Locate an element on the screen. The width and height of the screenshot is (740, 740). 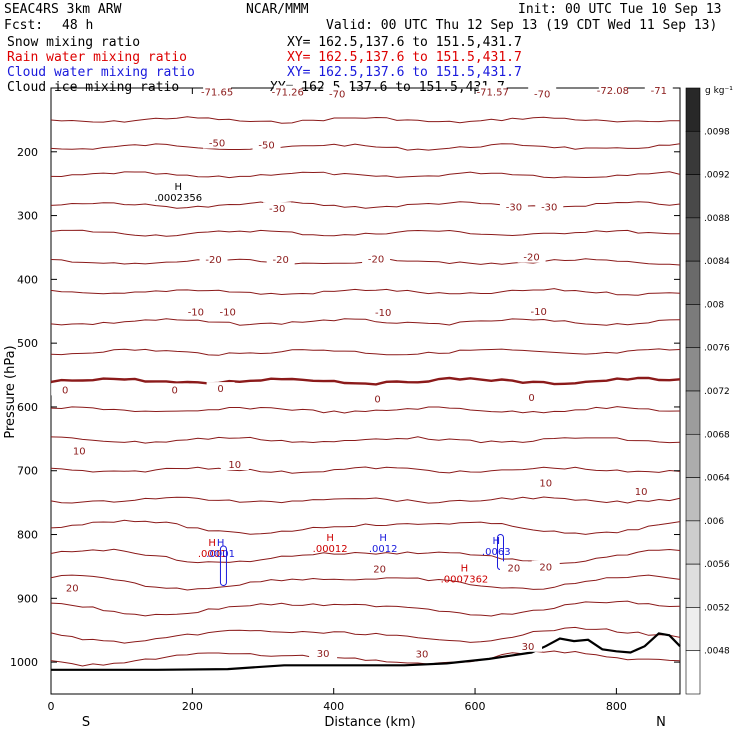
forecast-hours: 48 h is located at coordinates (78, 25).